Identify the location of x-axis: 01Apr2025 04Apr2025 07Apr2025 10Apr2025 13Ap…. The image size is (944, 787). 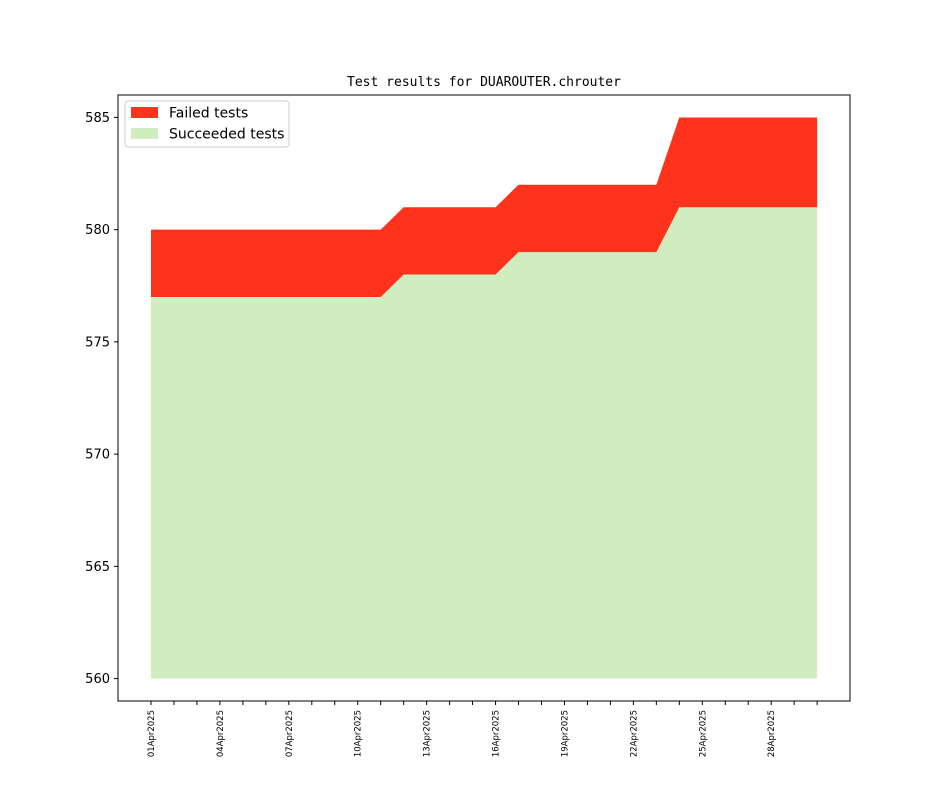
(482, 729).